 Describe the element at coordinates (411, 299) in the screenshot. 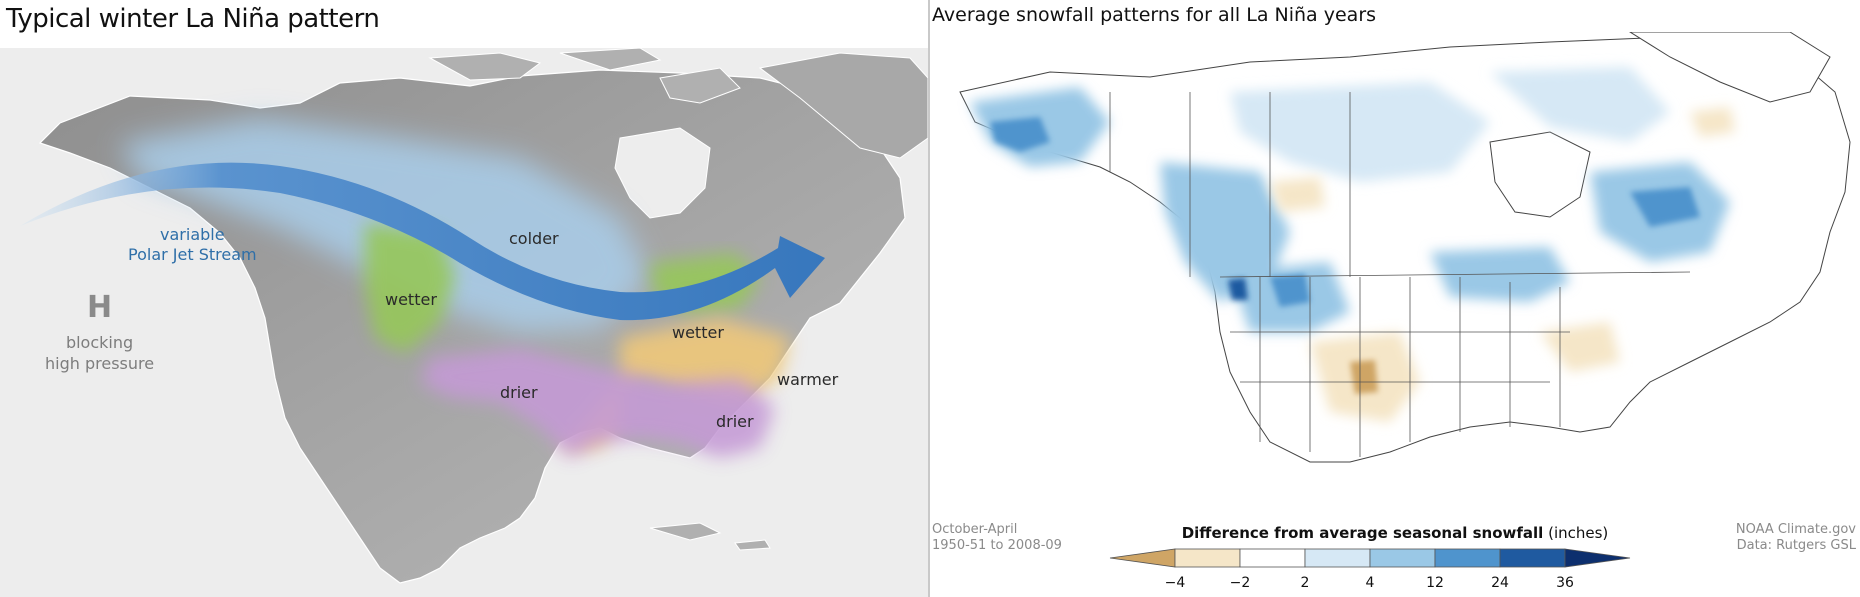

I see `wetter-west-label: wetter` at that location.